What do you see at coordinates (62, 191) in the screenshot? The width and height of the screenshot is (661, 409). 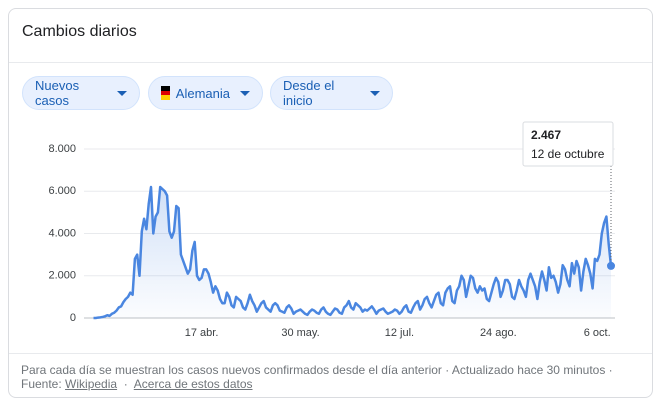 I see `y-tick-label: 6.000` at bounding box center [62, 191].